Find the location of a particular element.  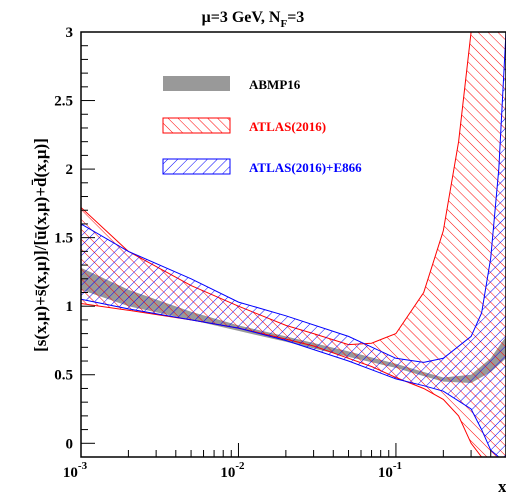

y-tick-label: 1.5 is located at coordinates (63, 239).